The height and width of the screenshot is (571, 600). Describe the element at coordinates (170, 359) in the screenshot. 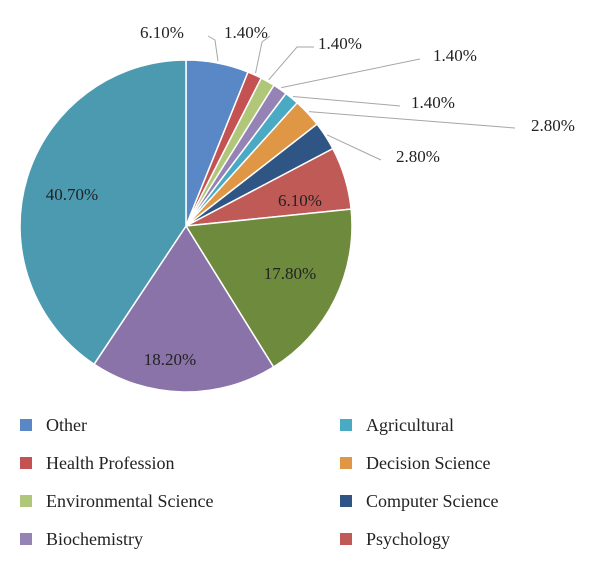

I see `slice-label-10: 18.20%` at that location.